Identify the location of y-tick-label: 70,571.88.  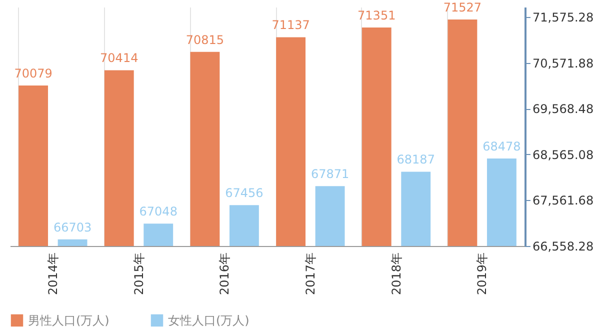
(563, 63).